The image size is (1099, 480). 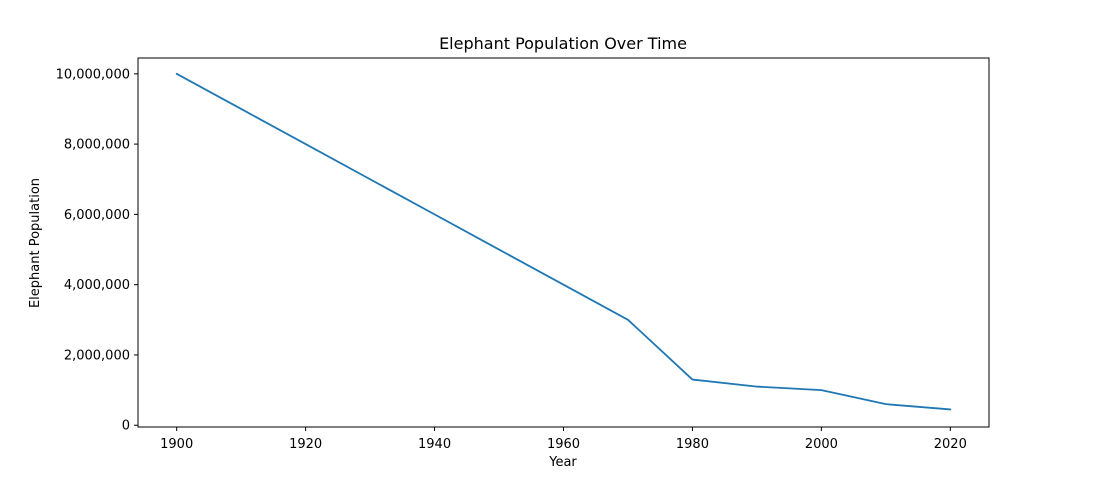 What do you see at coordinates (692, 444) in the screenshot?
I see `x-tick-label: 1980` at bounding box center [692, 444].